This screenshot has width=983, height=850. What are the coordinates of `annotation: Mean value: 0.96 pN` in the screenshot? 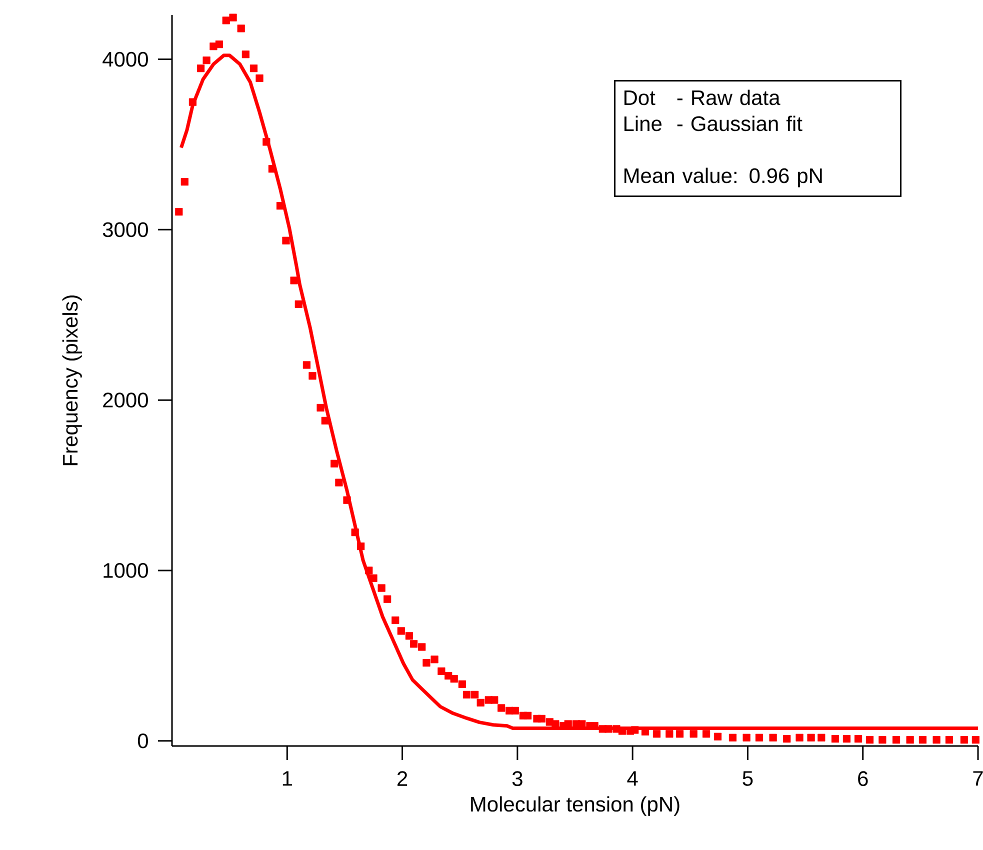 It's located at (723, 178).